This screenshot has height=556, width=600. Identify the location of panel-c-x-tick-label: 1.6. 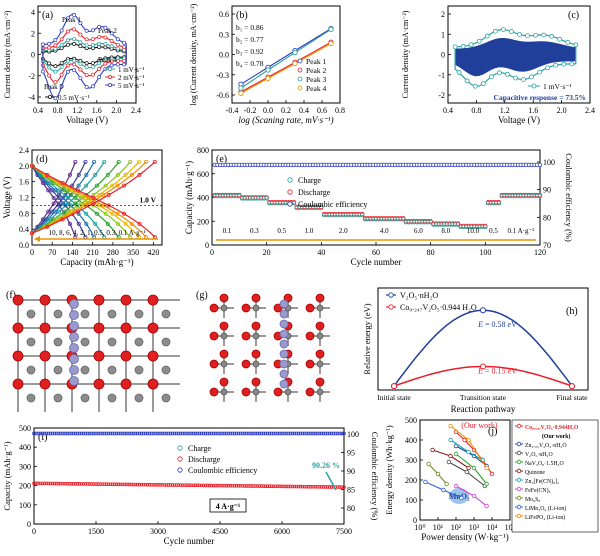
(533, 110).